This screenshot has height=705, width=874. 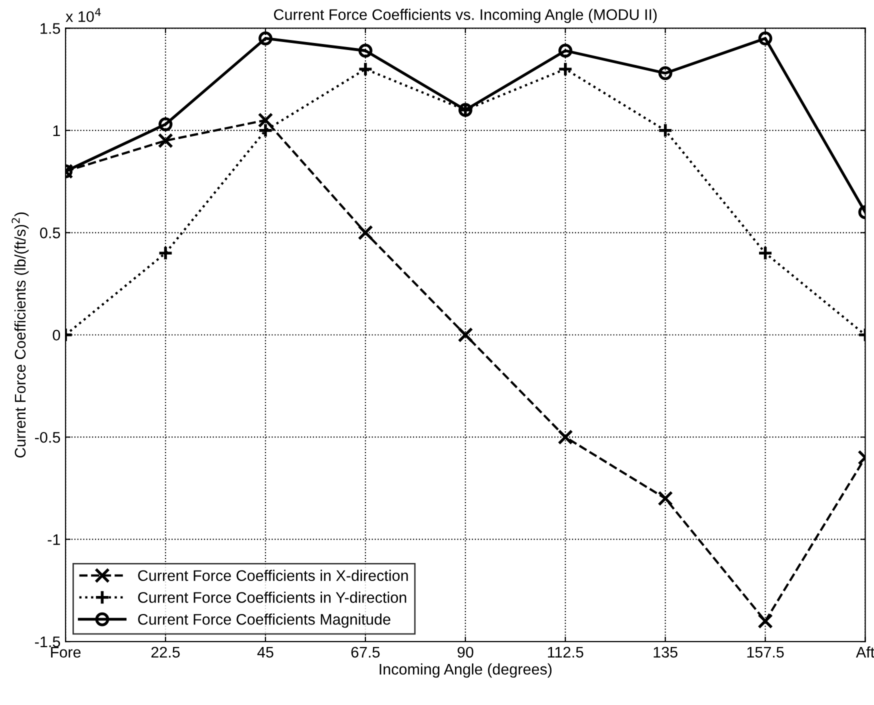 What do you see at coordinates (50, 28) in the screenshot?
I see `y-tick-label: 1.5` at bounding box center [50, 28].